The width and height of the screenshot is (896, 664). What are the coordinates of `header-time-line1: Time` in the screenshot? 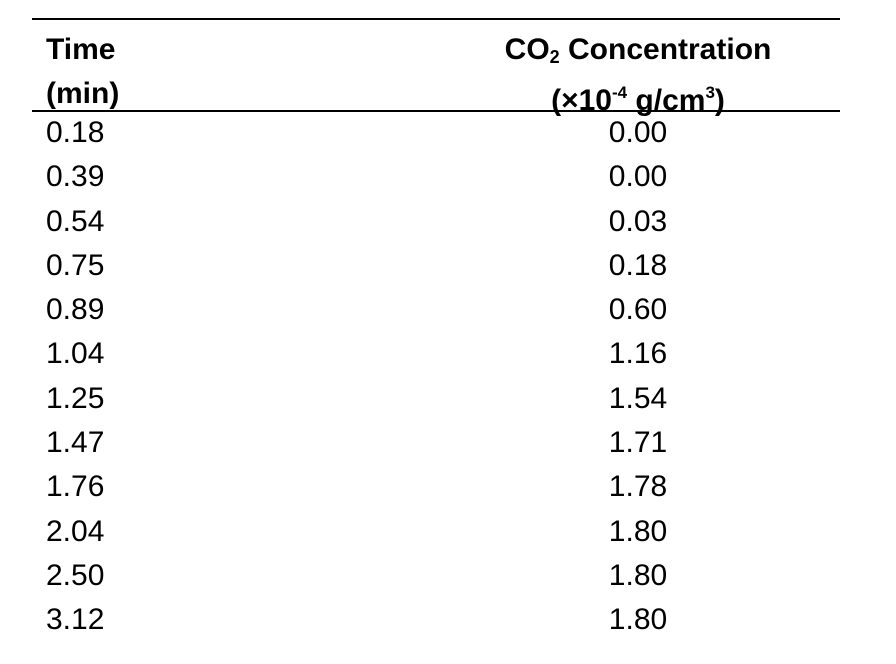 It's located at (81, 49).